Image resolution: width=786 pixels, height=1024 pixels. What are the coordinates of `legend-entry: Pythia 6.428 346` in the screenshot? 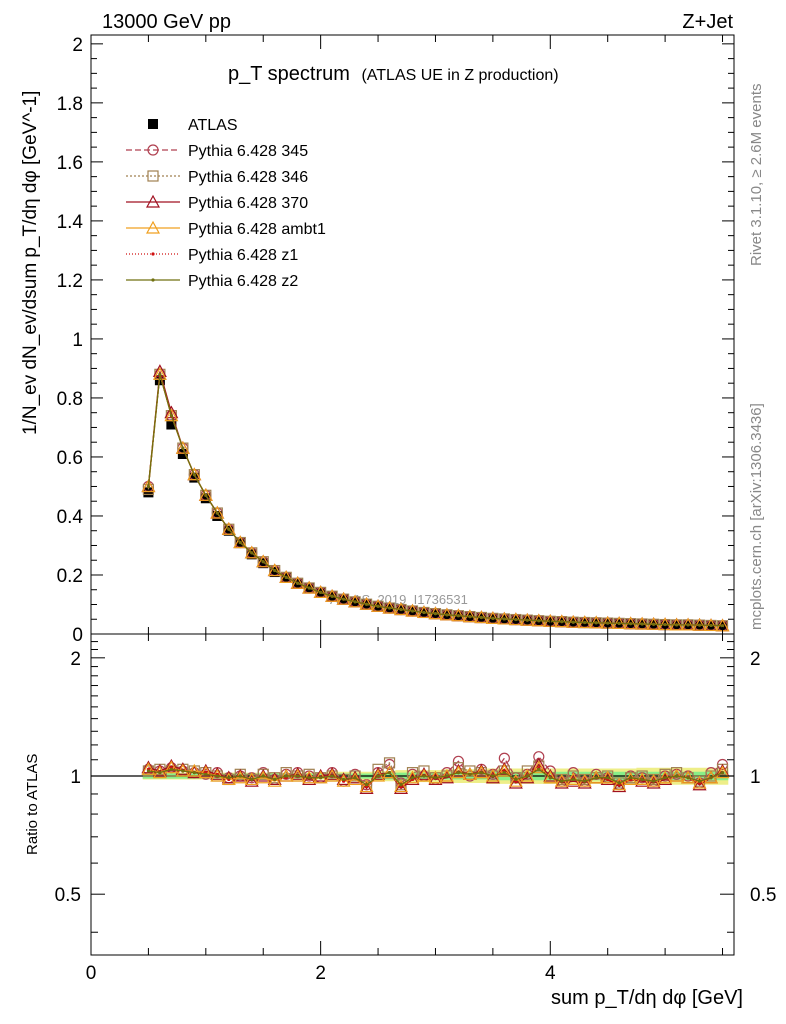 It's located at (217, 177).